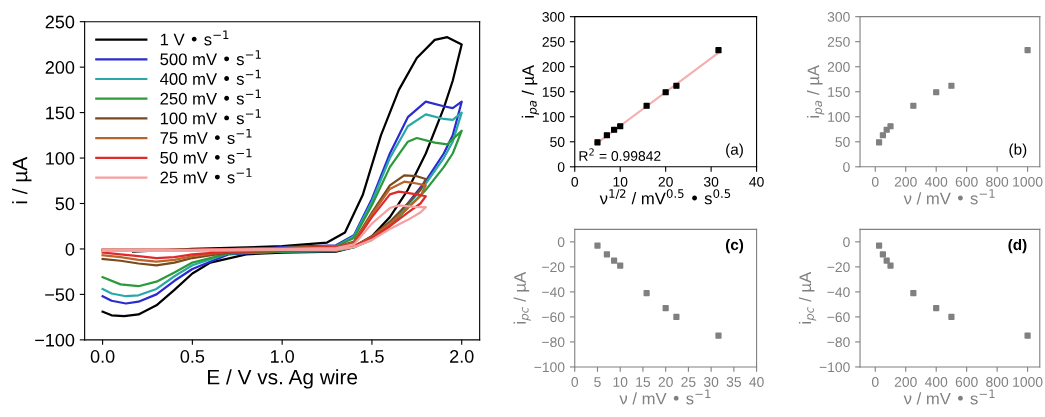 The image size is (1045, 417). I want to click on x-tick-label: 1.5, so click(372, 356).